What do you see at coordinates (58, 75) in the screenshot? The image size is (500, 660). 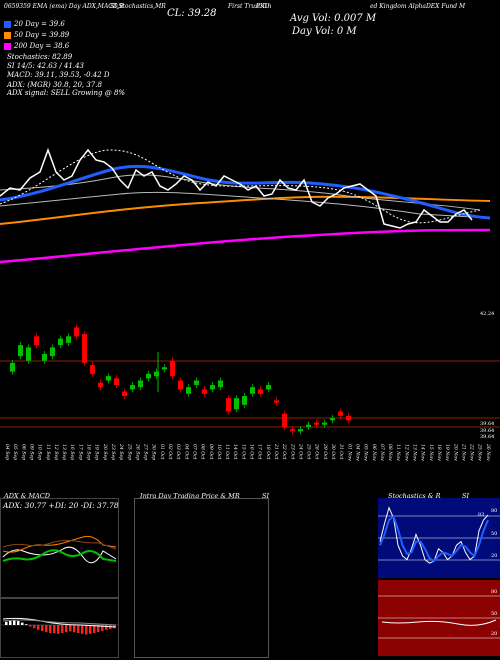 I see `legend-macd: MACD: 39.11, 39.53, -0.42 D` at bounding box center [58, 75].